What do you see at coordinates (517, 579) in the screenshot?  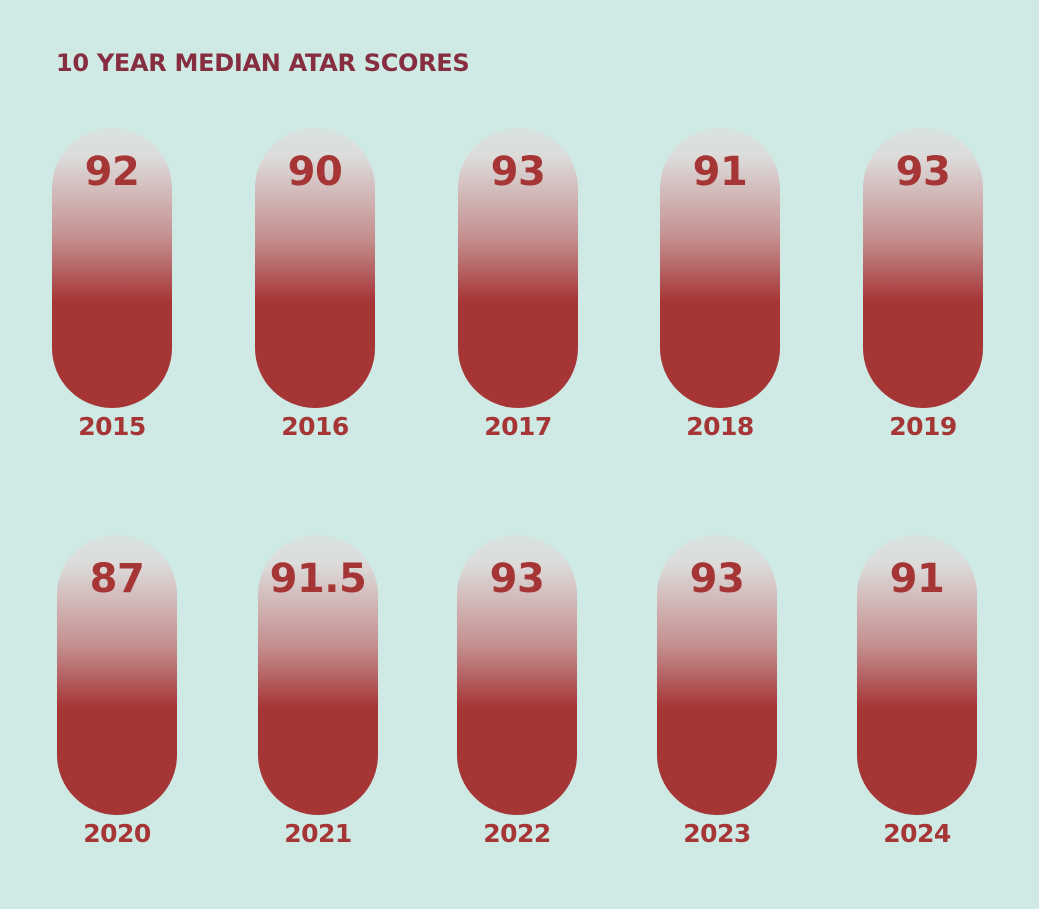 I see `value-label-2022: 93` at bounding box center [517, 579].